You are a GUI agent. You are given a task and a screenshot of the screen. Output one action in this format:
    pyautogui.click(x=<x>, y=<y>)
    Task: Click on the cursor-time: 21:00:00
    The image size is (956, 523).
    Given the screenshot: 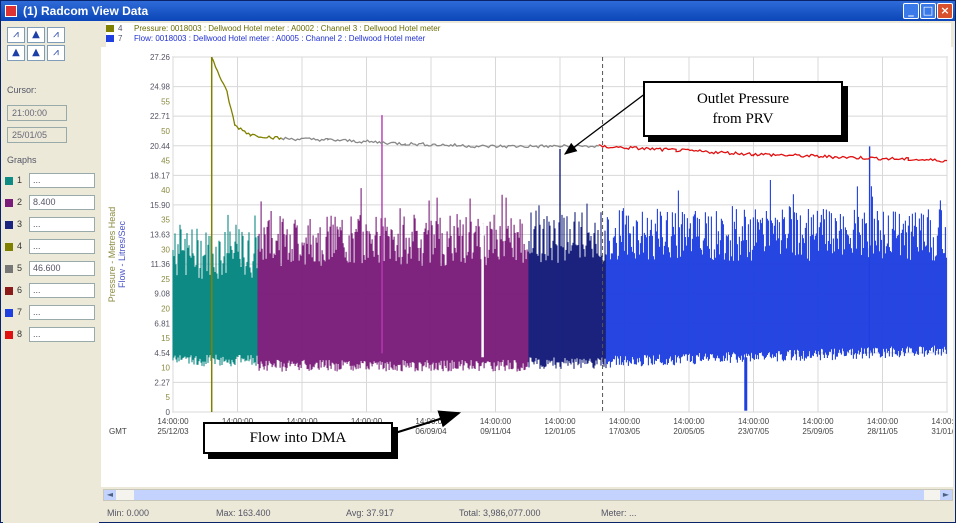 What is the action you would take?
    pyautogui.click(x=37, y=113)
    